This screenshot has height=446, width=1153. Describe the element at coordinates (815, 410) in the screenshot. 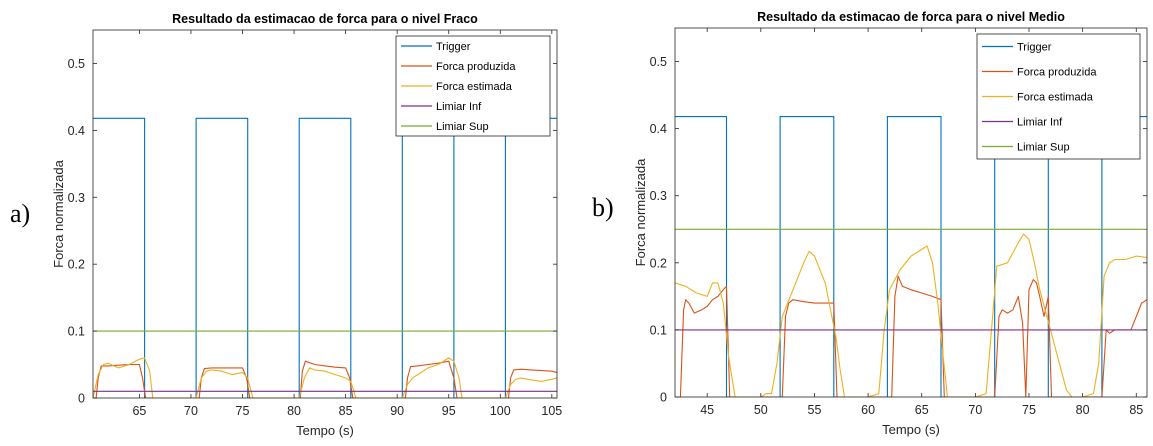

I see `x-tick-label: 55` at that location.